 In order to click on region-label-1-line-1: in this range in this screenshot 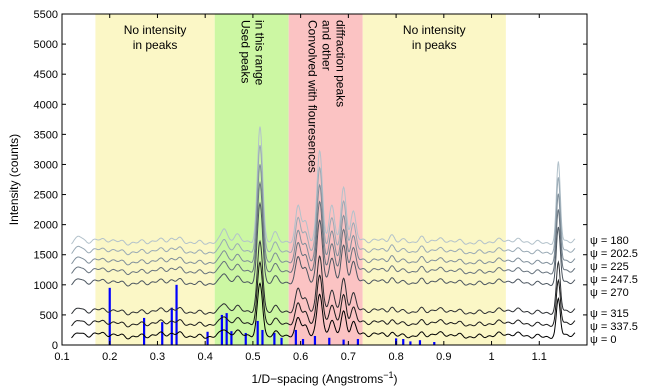, I will do `click(260, 53)`.